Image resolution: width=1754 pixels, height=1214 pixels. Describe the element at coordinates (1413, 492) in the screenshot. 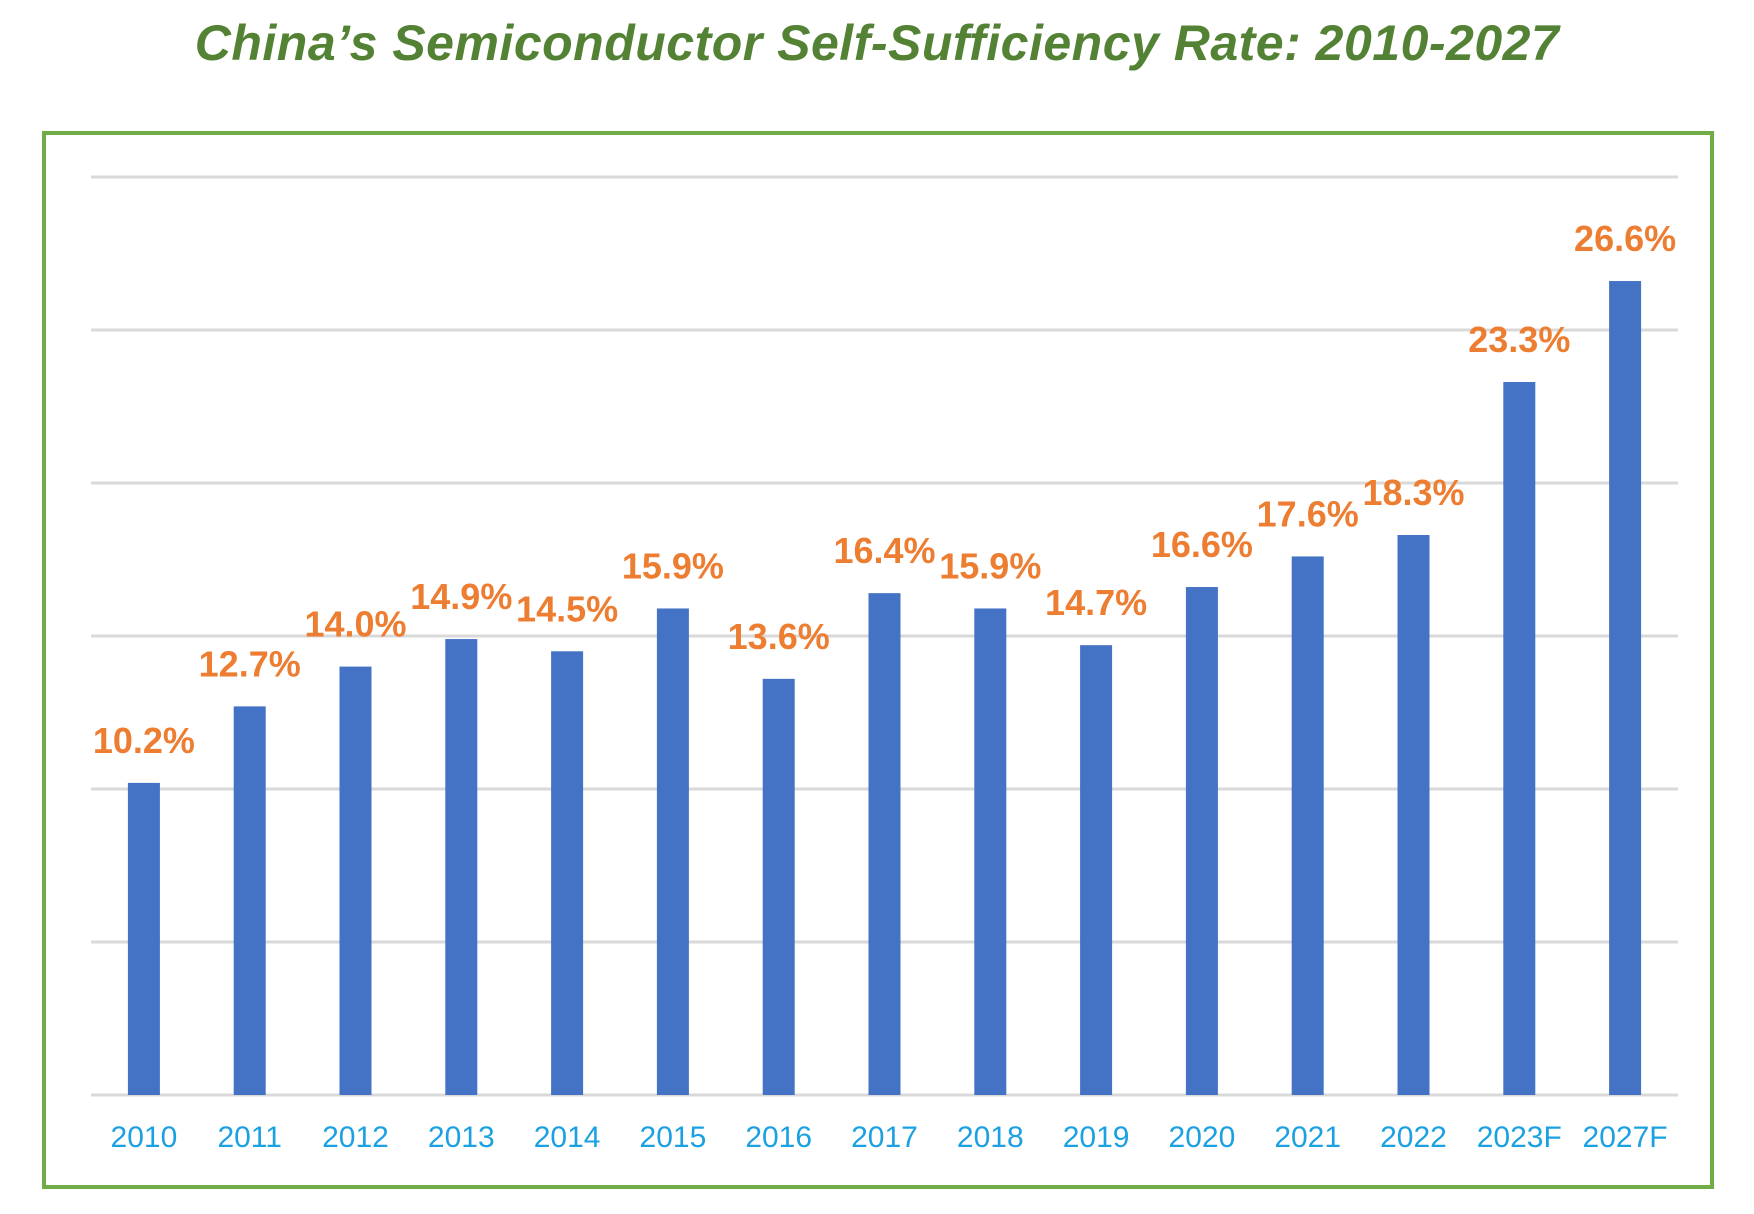

I see `data-label-2022: 18.3%` at that location.